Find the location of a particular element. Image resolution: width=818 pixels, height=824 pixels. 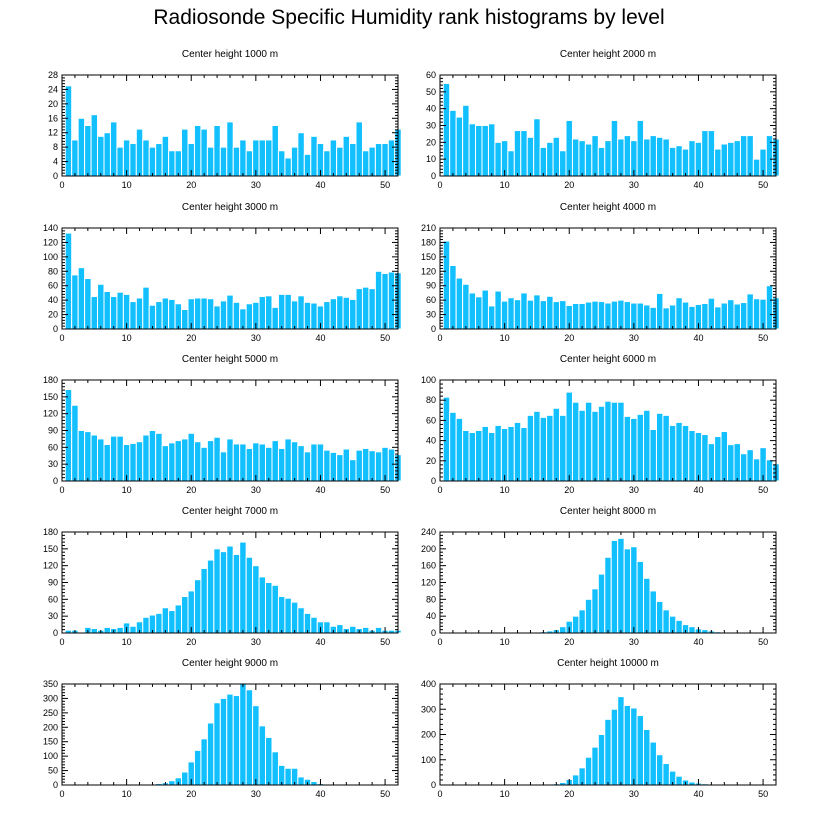

y-tick-label: 8 is located at coordinates (55, 147).